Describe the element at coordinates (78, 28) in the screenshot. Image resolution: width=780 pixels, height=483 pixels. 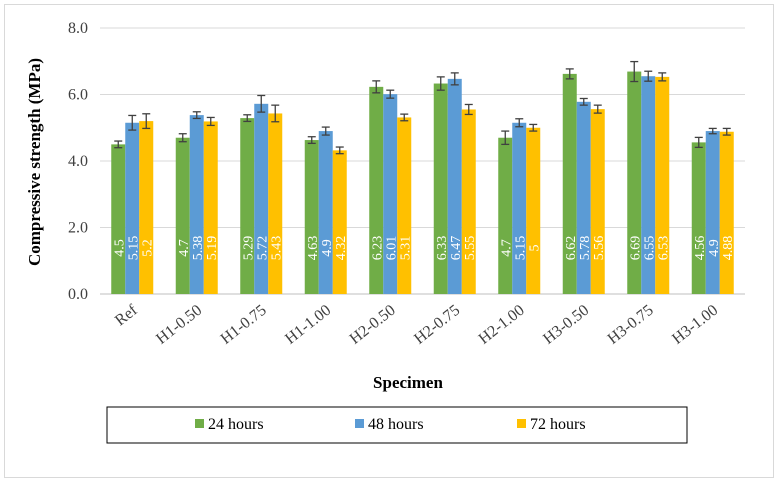
I see `y-tick-label: 8.0` at that location.